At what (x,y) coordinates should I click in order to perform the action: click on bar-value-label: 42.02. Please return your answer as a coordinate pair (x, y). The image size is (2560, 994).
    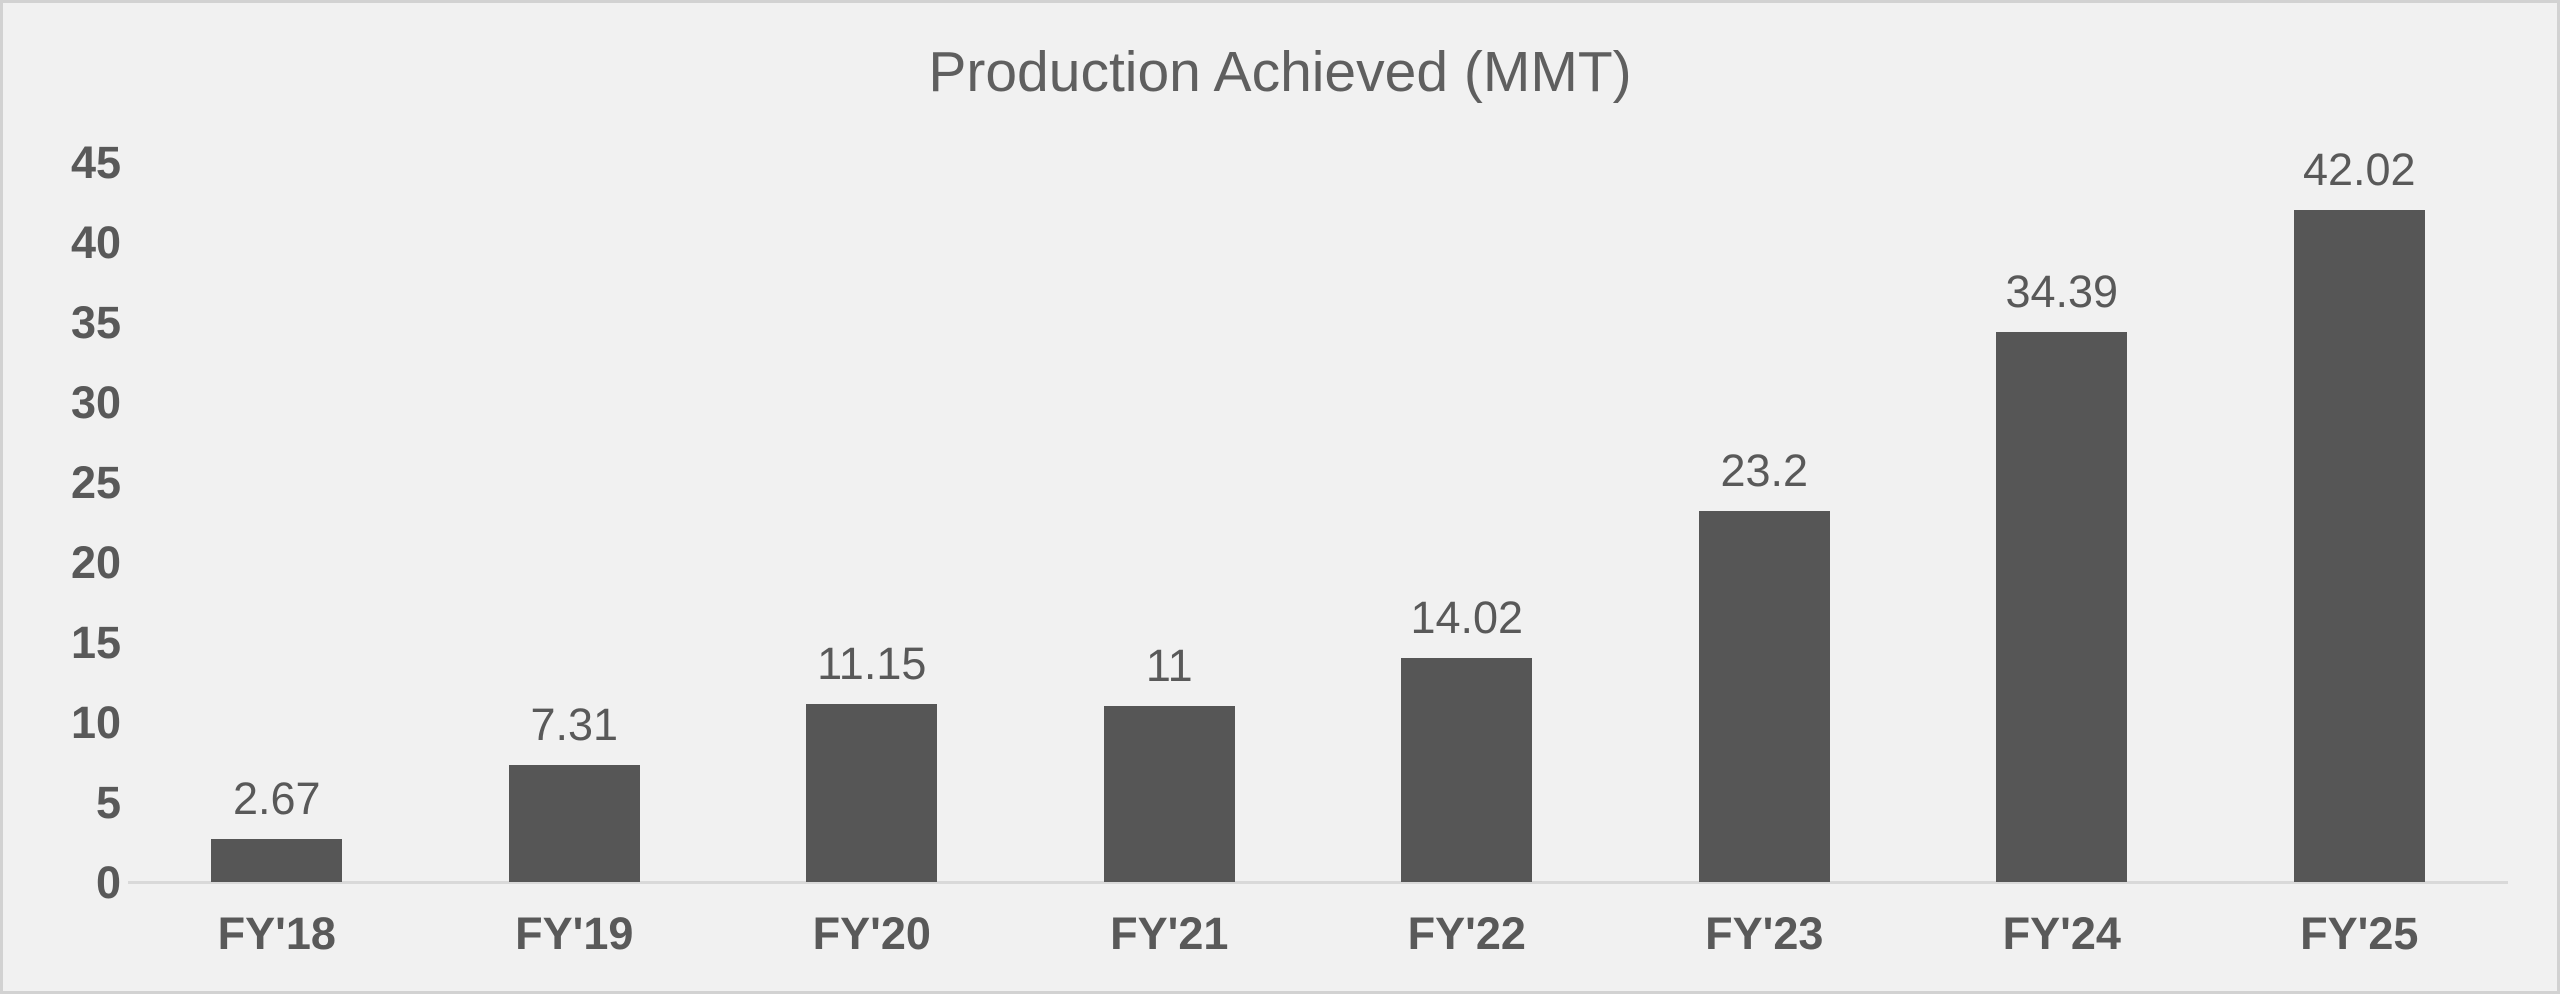
    Looking at the image, I should click on (2359, 169).